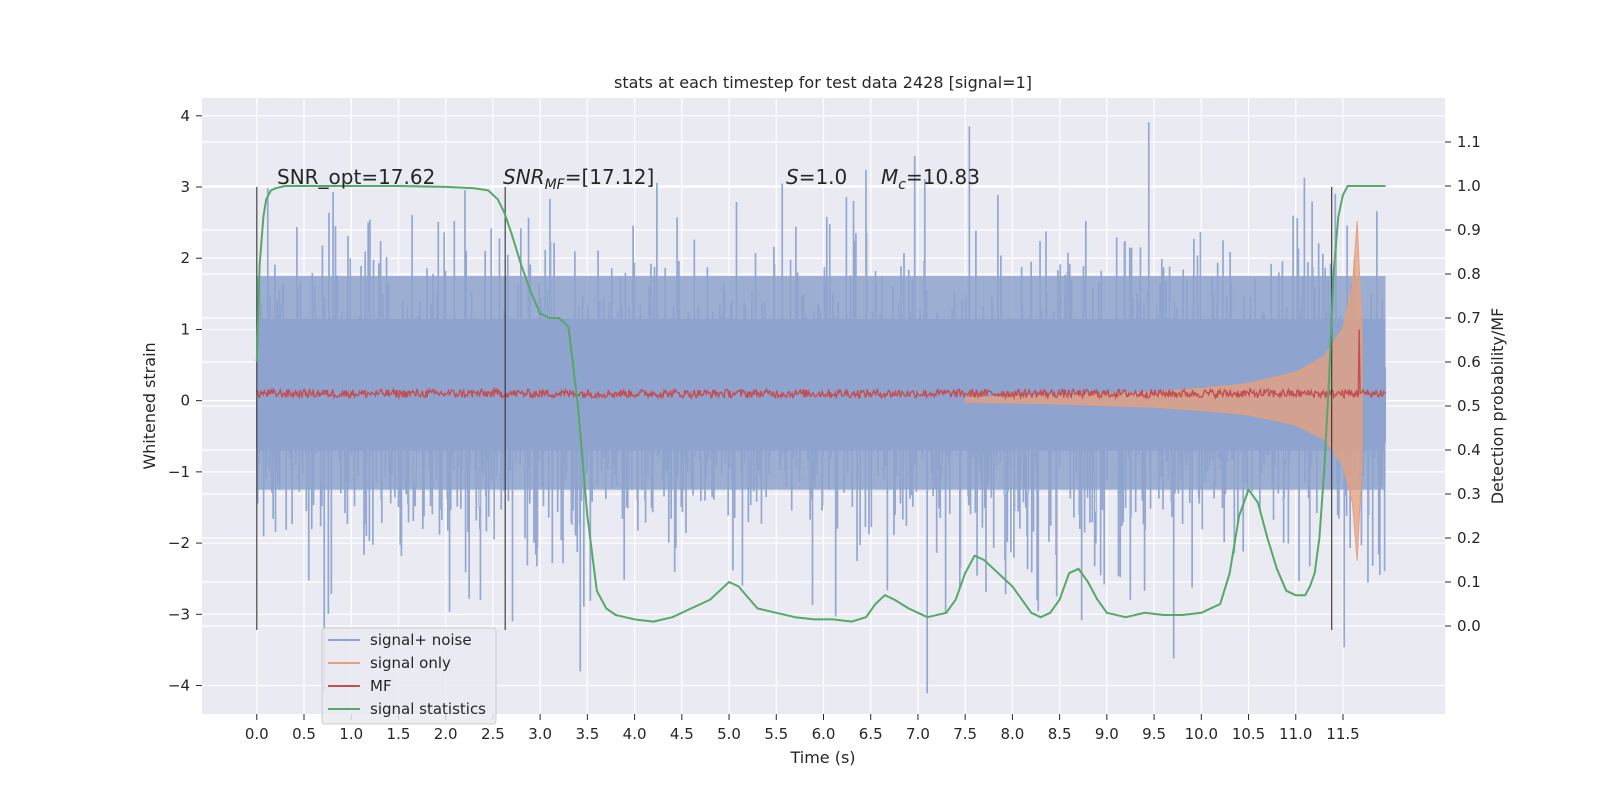  I want to click on x-tick-label: 8.5, so click(1060, 734).